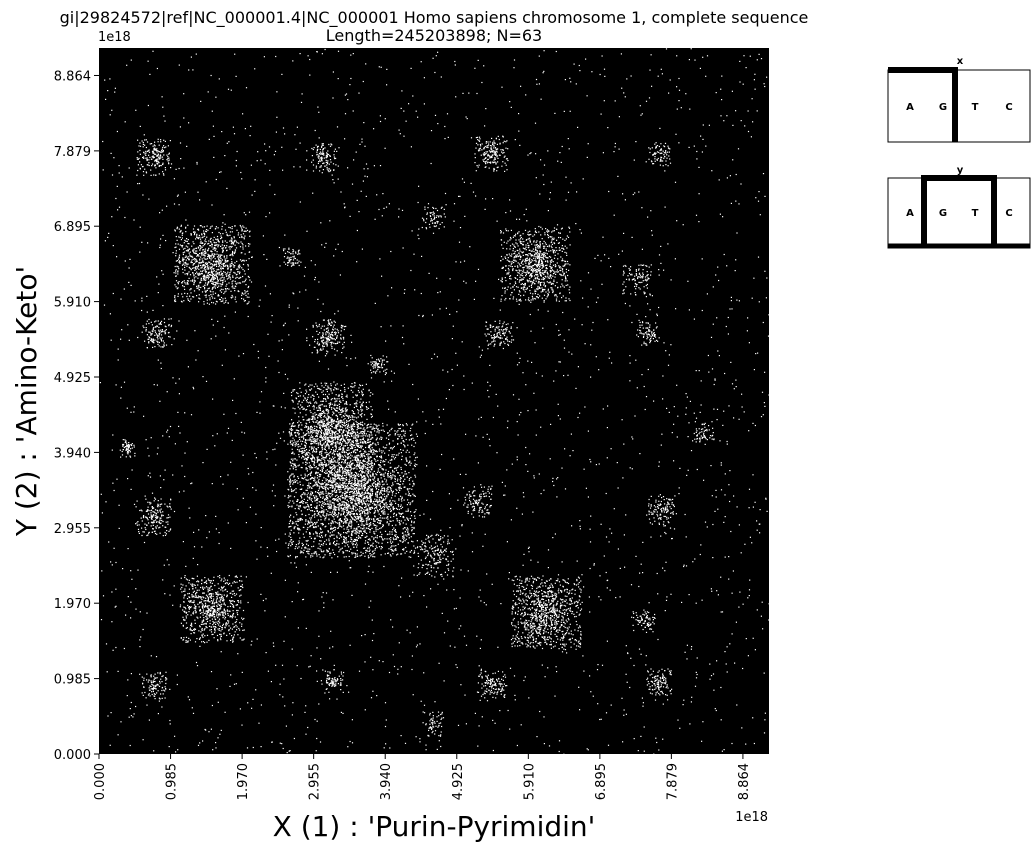 Image resolution: width=1032 pixels, height=847 pixels. I want to click on scatter-point-1993, so click(304, 527).